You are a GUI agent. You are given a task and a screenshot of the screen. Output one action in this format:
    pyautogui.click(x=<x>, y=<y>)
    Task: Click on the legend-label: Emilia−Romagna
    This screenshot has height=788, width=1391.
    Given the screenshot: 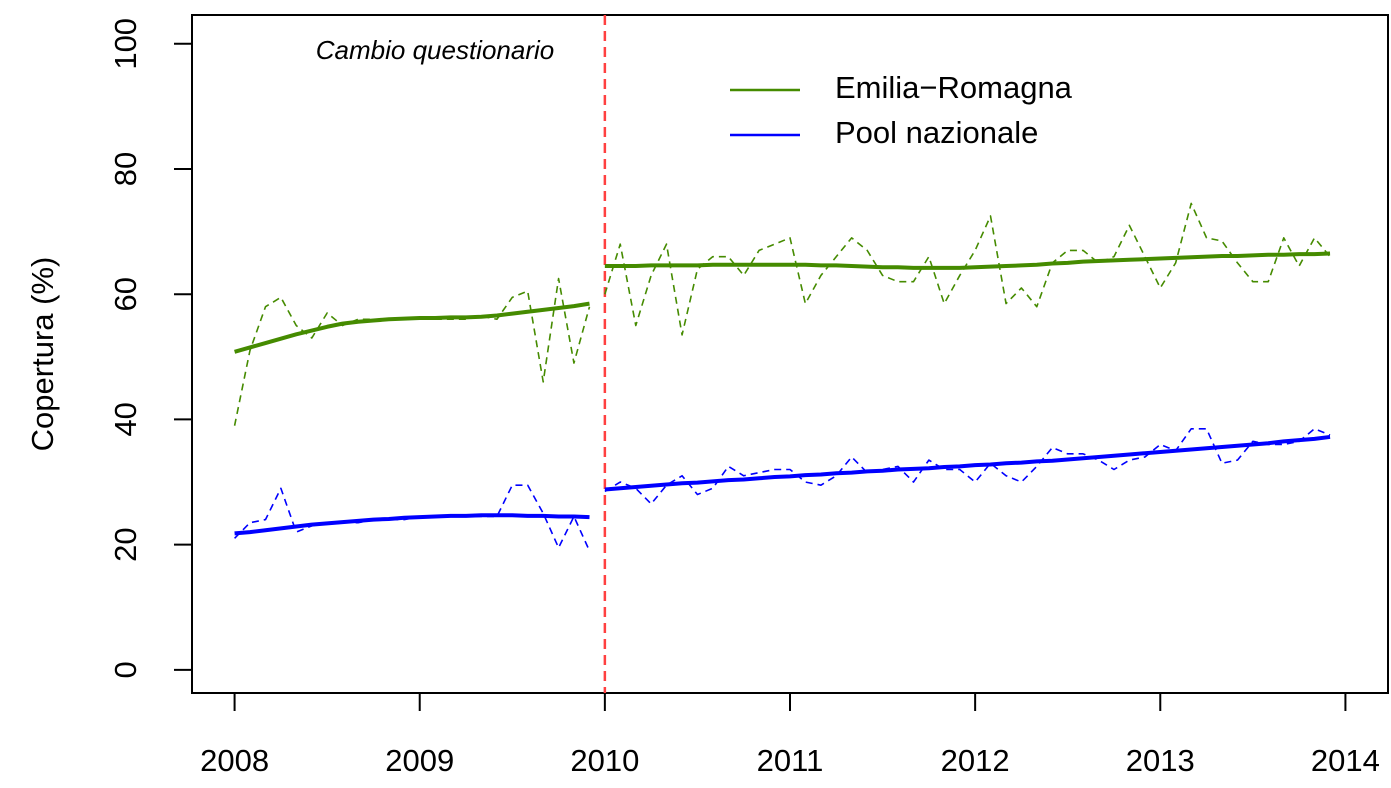 What is the action you would take?
    pyautogui.click(x=954, y=87)
    